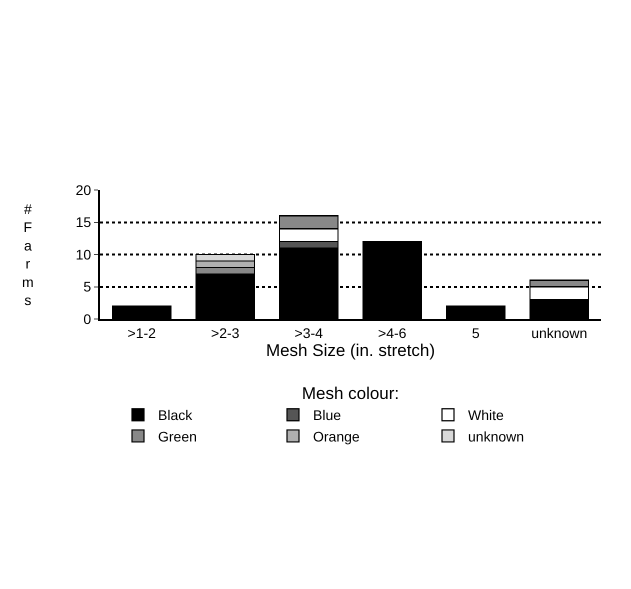 The width and height of the screenshot is (631, 589). Describe the element at coordinates (84, 190) in the screenshot. I see `y-tick-label: 20` at that location.